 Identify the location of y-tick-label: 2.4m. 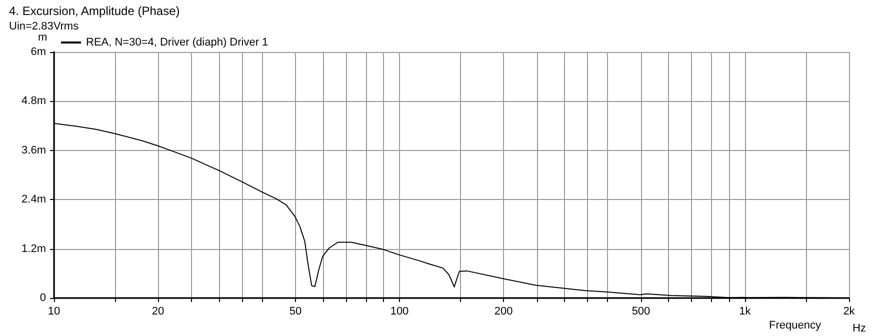
(34, 200).